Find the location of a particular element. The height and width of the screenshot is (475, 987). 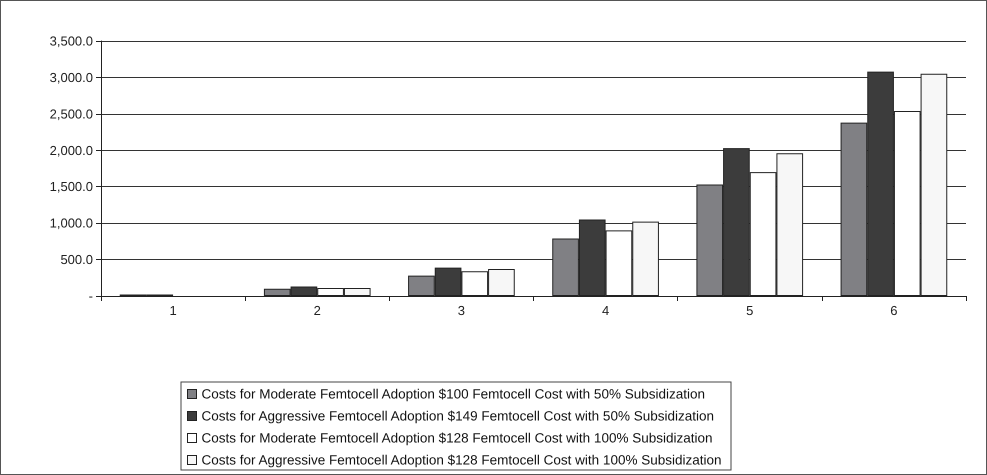

y-tick-label: 2,000.0 is located at coordinates (71, 150).